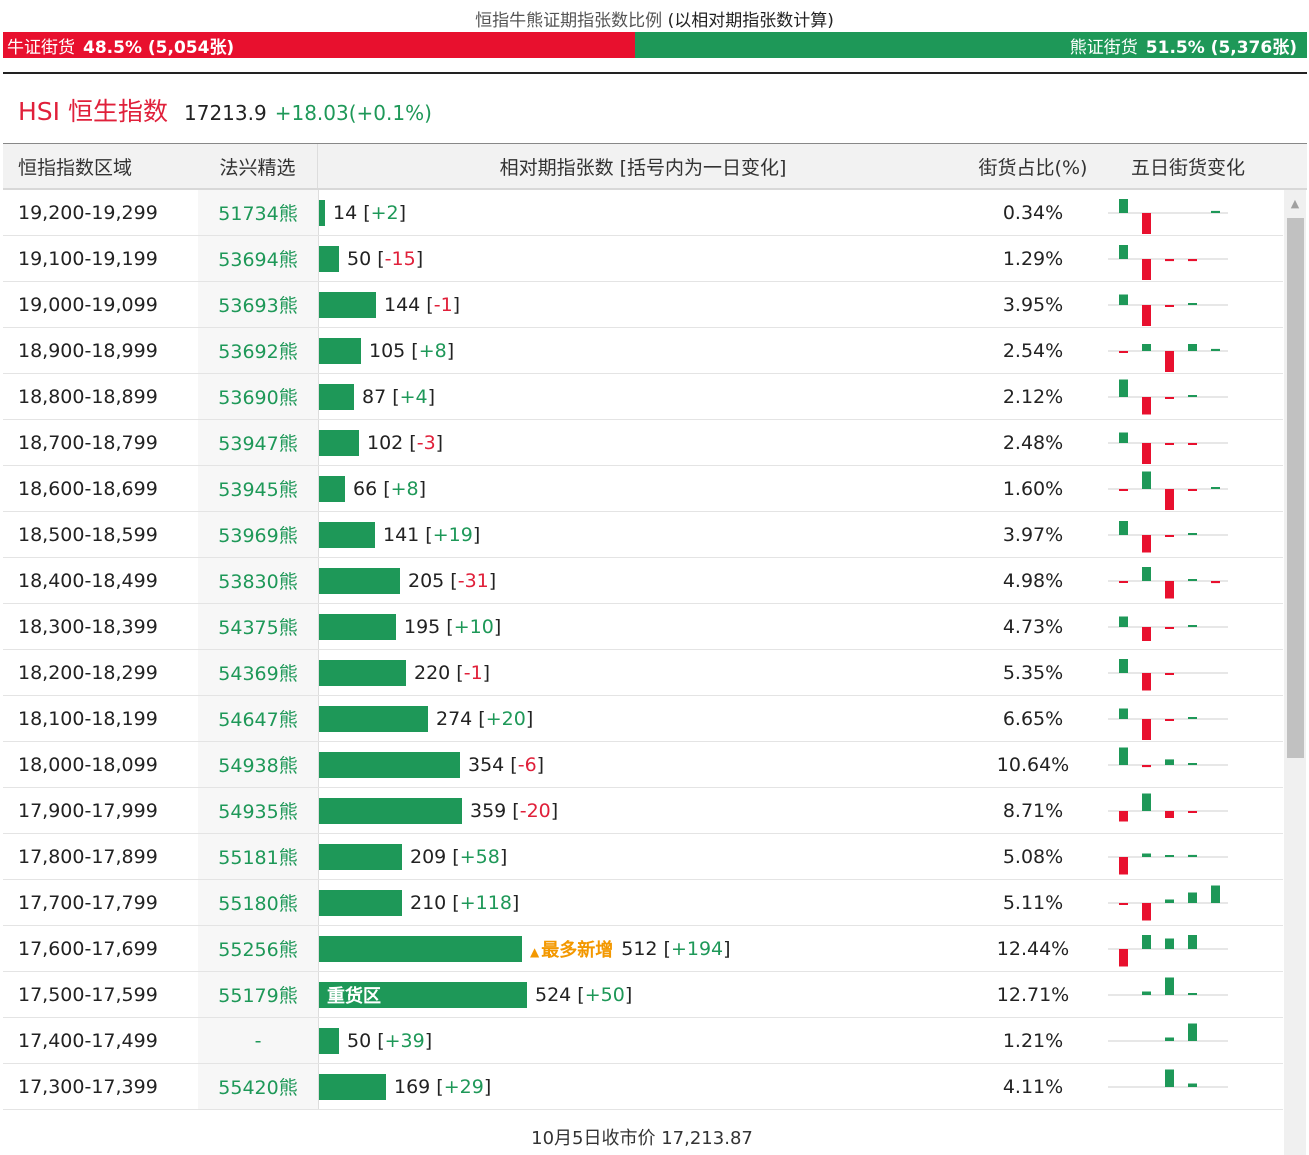 This screenshot has width=1309, height=1155. What do you see at coordinates (1295, 203) in the screenshot?
I see `scroll-up-arrow-icon: ▲` at bounding box center [1295, 203].